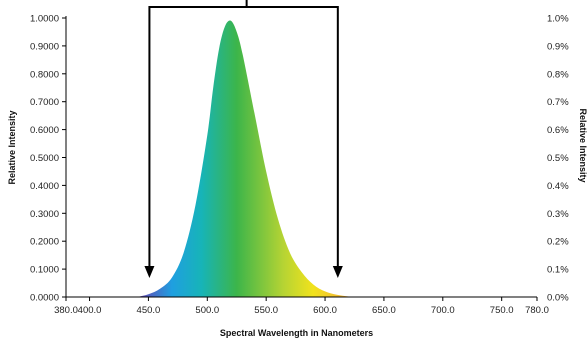  I want to click on y-tick-label-right: 0.3%, so click(558, 214).